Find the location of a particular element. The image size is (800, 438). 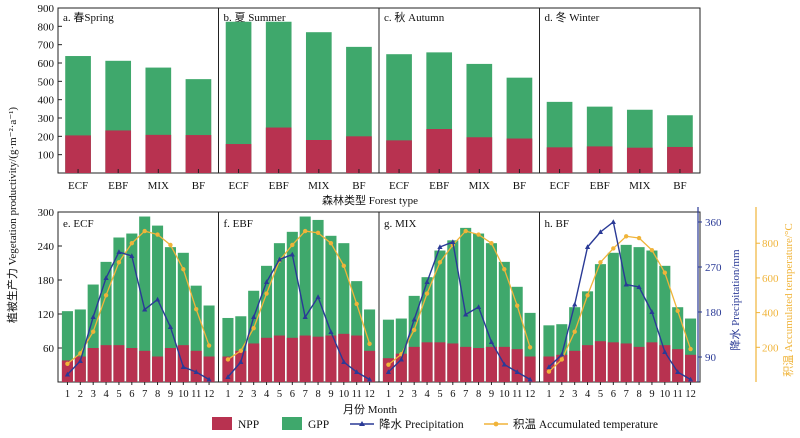

bottom-panel-label: g. MIX is located at coordinates (400, 224).